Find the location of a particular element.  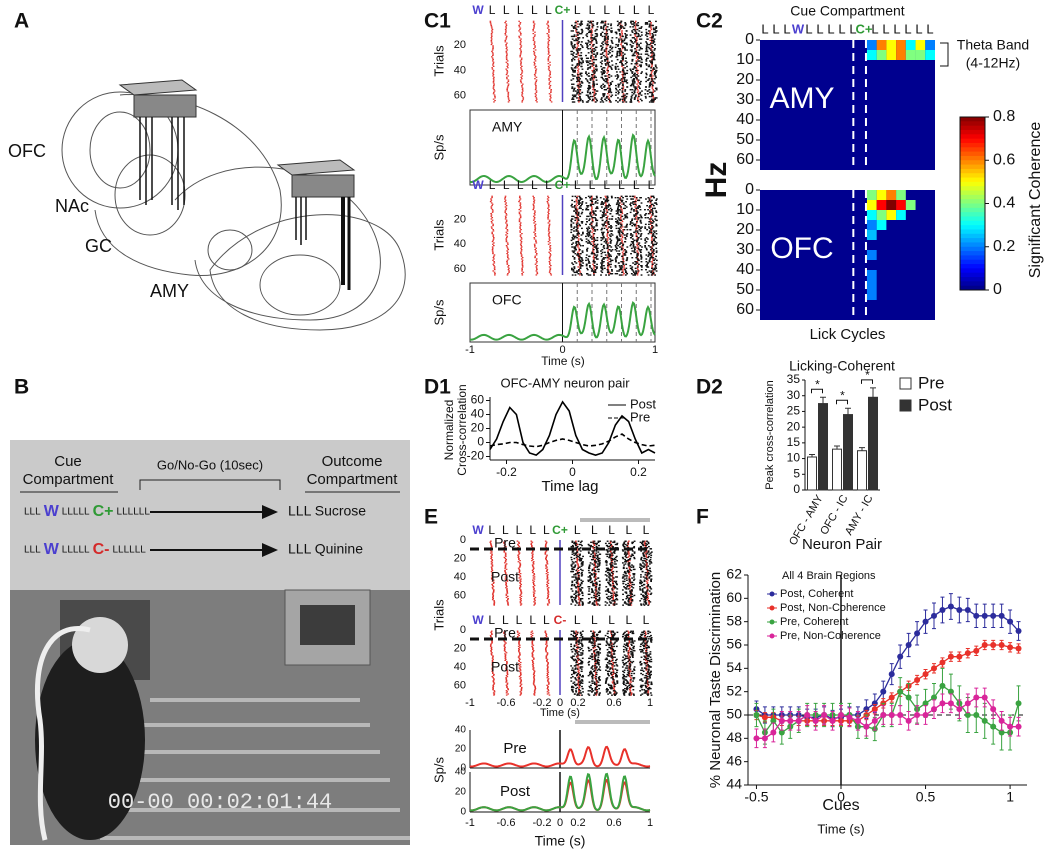

region-label: OFC is located at coordinates (507, 300).